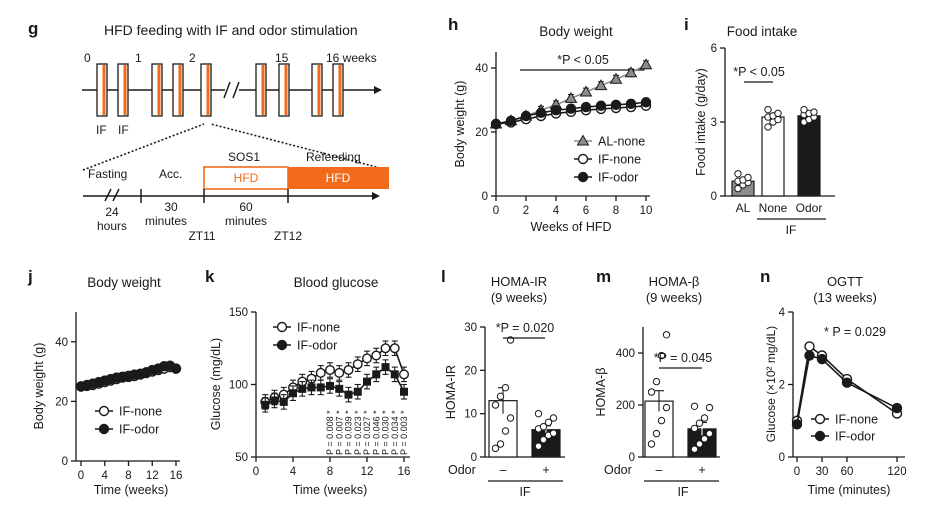 The width and height of the screenshot is (935, 505). Describe the element at coordinates (131, 490) in the screenshot. I see `x-axis-label: Time (weeks)` at that location.